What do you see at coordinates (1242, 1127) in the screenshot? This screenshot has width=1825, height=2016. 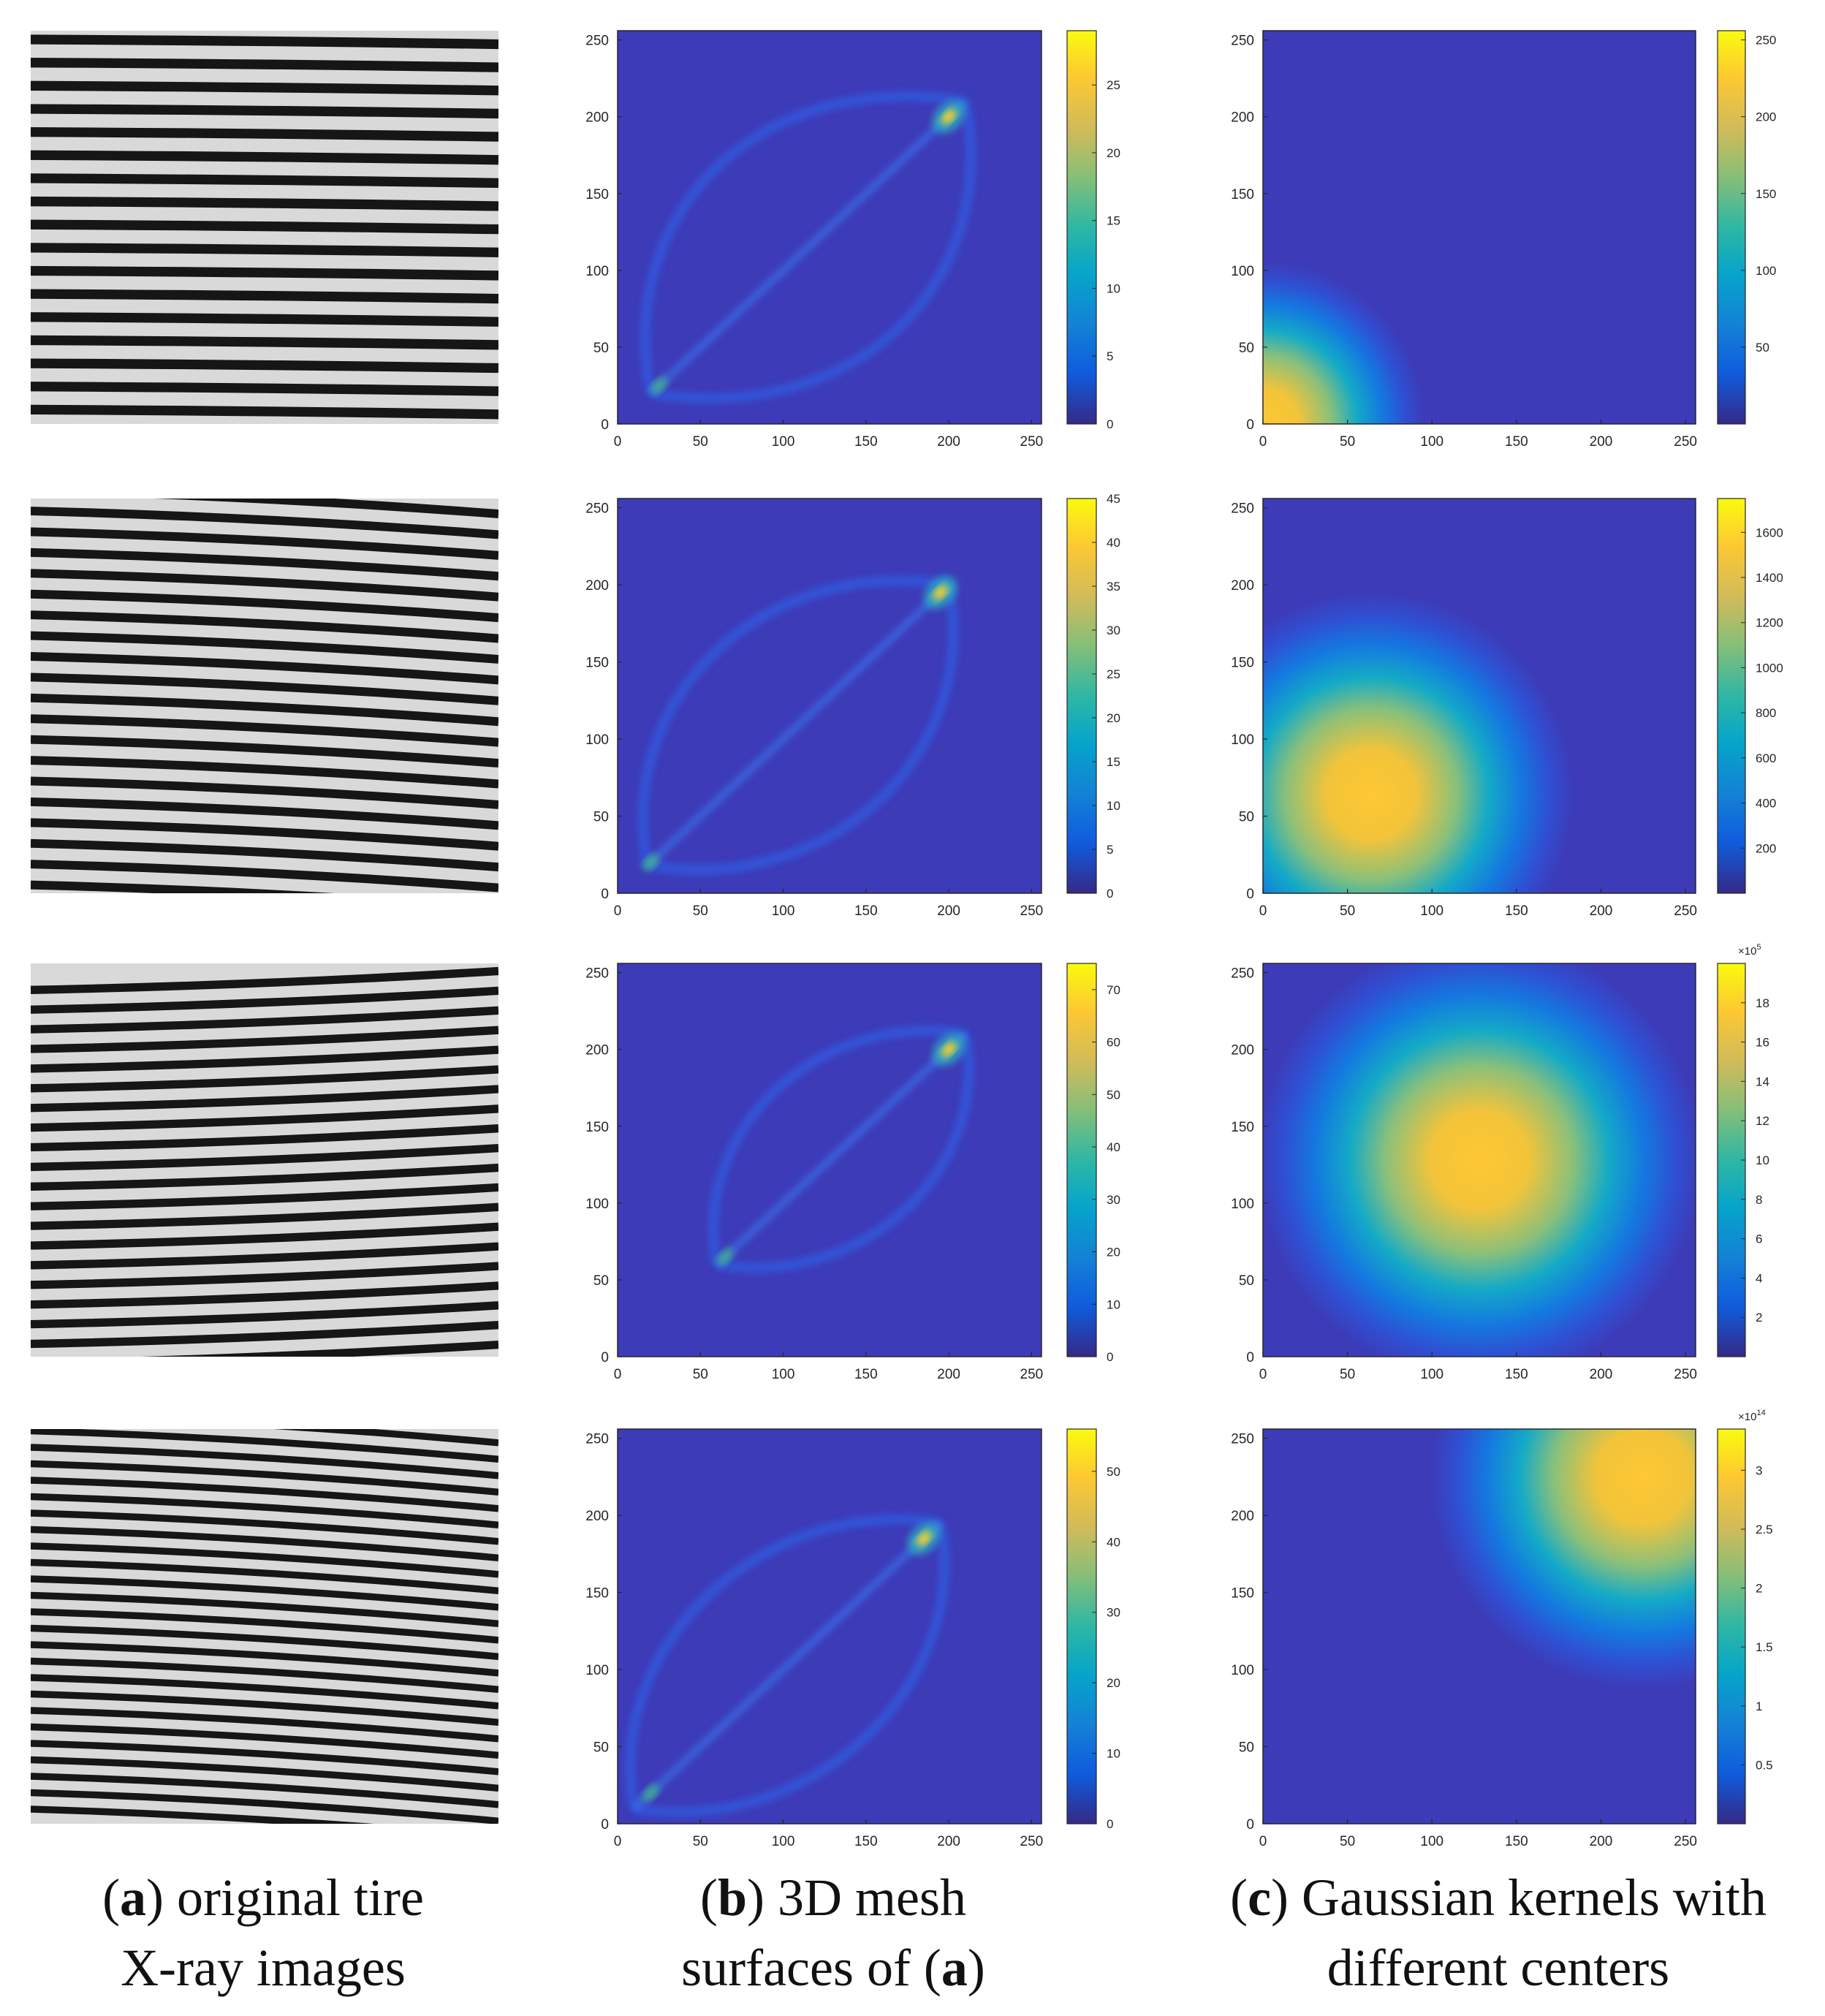 I see `gaussian-3-ytick: 150` at bounding box center [1242, 1127].